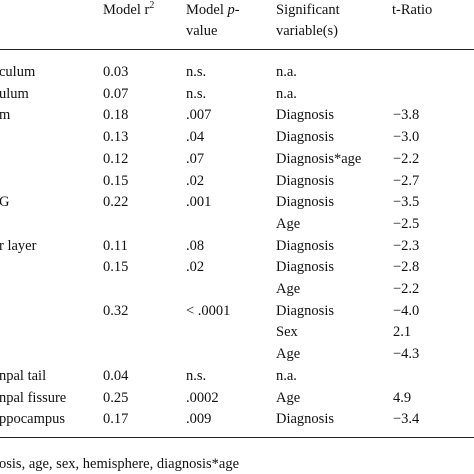  Describe the element at coordinates (33, 397) in the screenshot. I see `row-label: npal fissure` at that location.